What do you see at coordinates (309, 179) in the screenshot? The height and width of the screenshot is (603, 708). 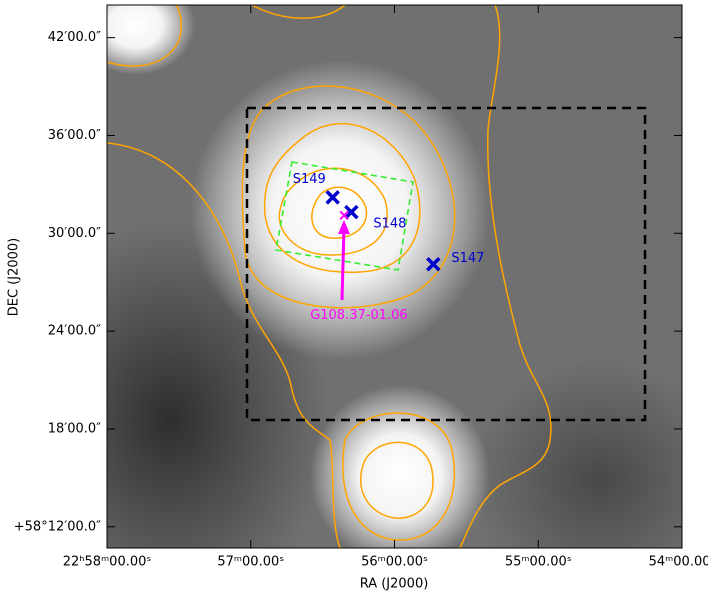 I see `source-label: S149` at bounding box center [309, 179].